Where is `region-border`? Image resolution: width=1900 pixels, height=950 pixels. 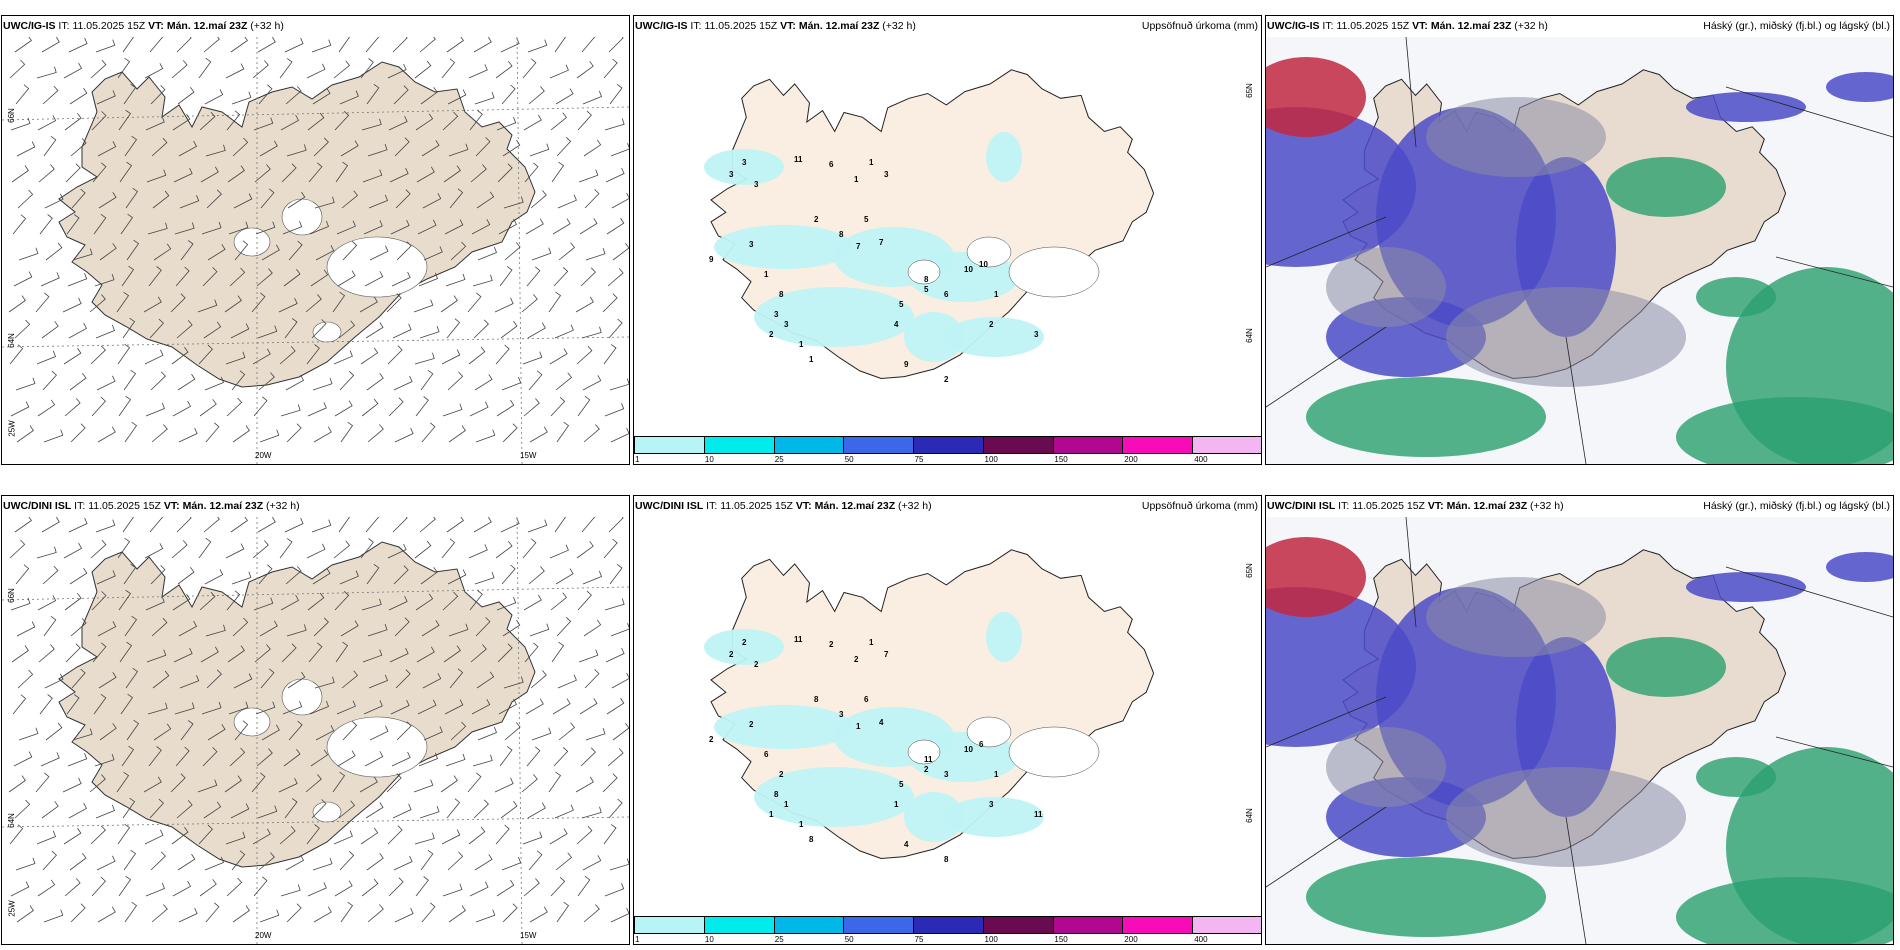 region-border is located at coordinates (1326, 722).